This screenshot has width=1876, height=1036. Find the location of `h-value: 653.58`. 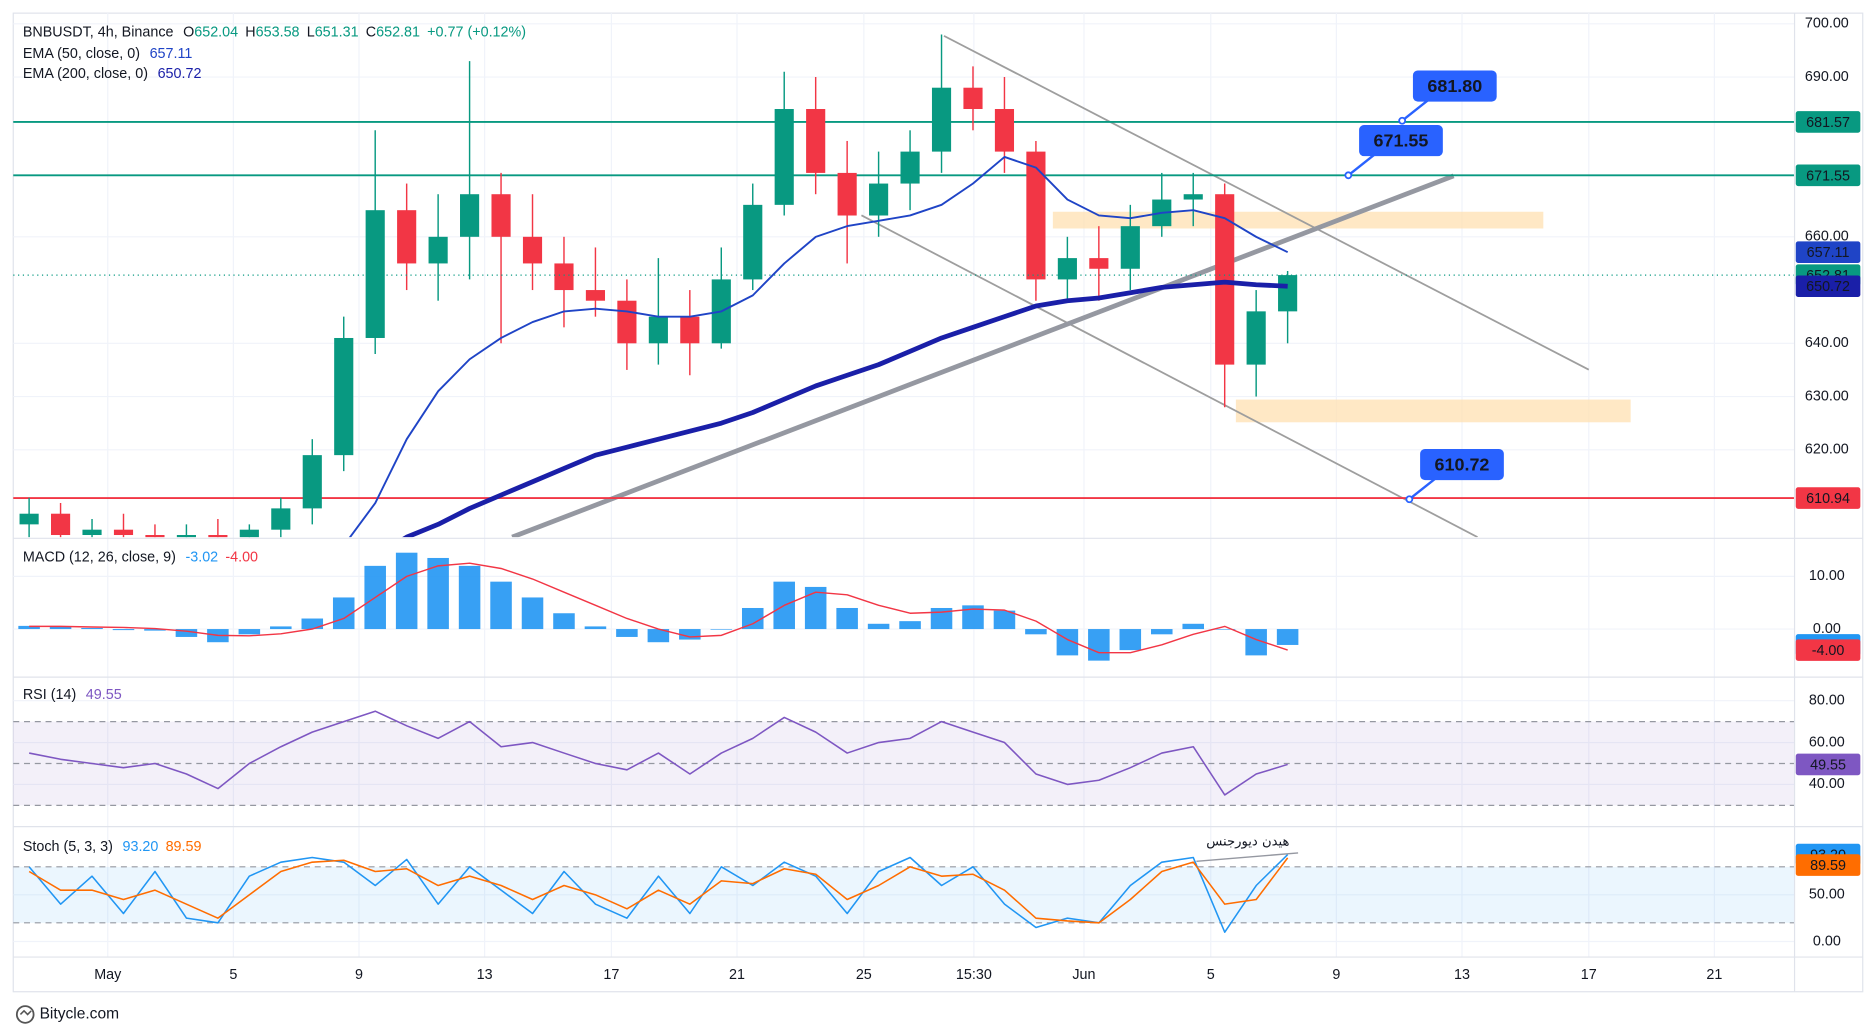

h-value: 653.58 is located at coordinates (278, 32).